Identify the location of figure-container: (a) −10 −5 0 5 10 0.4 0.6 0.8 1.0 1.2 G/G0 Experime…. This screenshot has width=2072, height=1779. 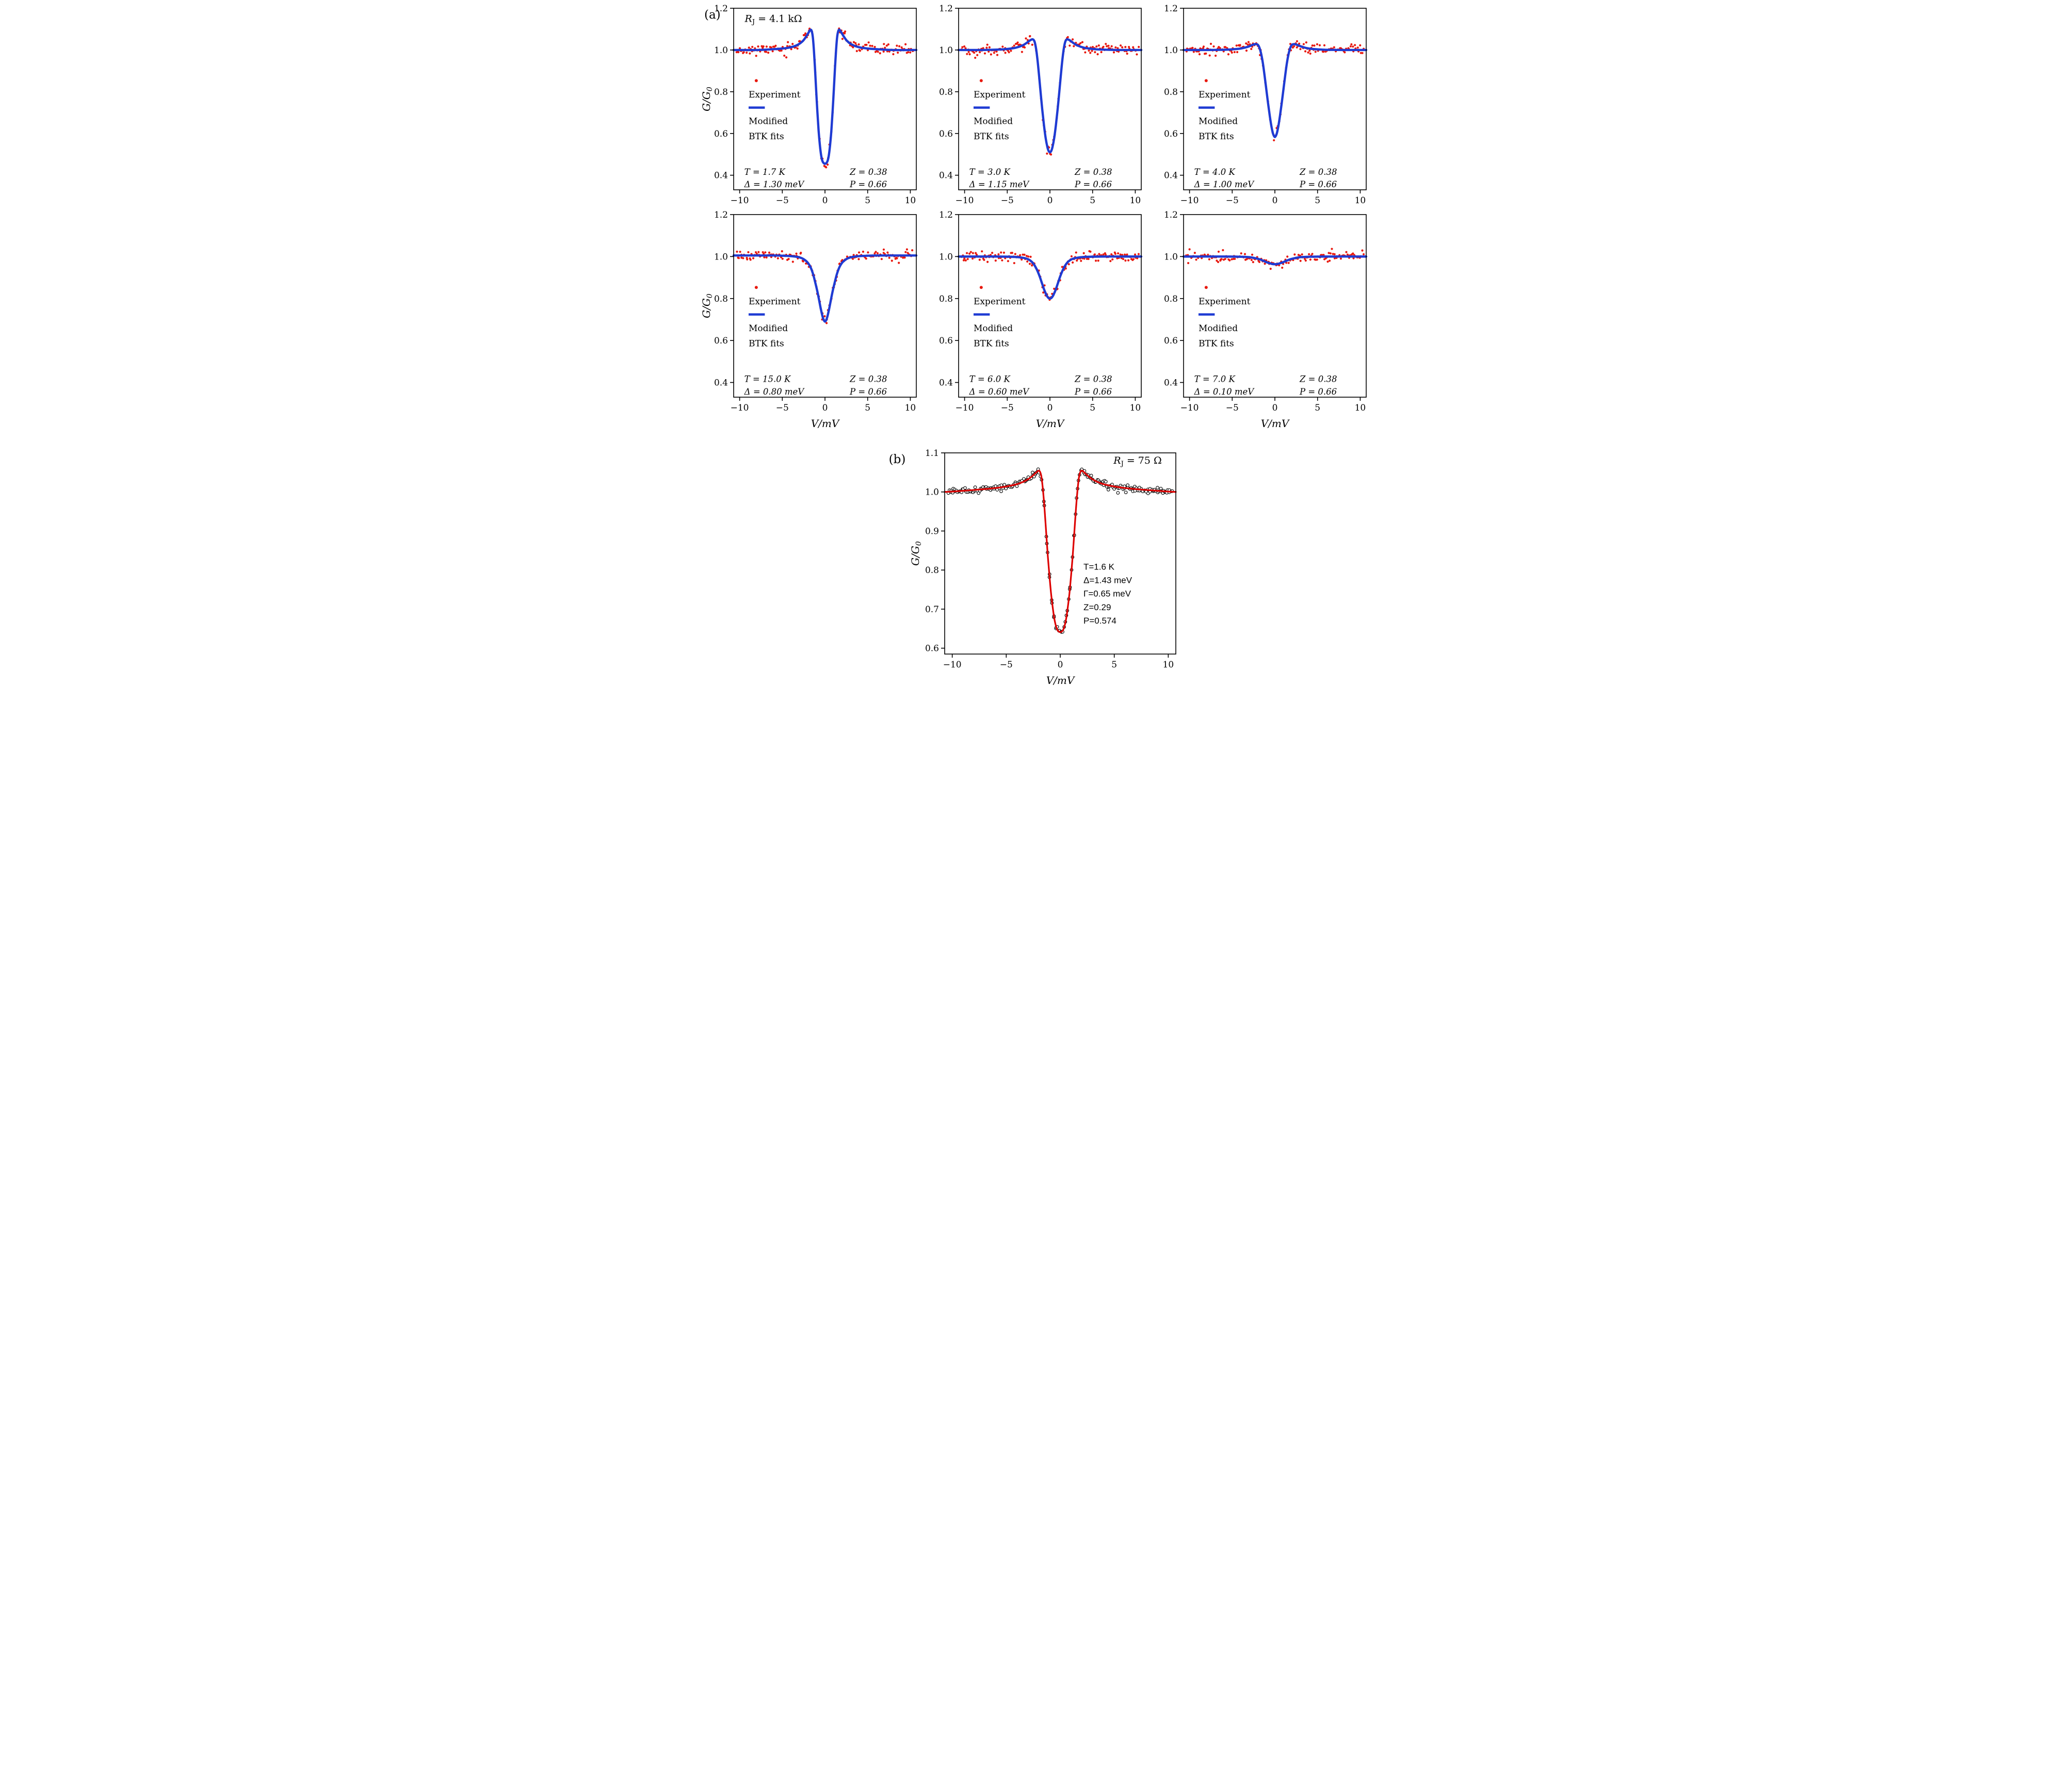
(1036, 353).